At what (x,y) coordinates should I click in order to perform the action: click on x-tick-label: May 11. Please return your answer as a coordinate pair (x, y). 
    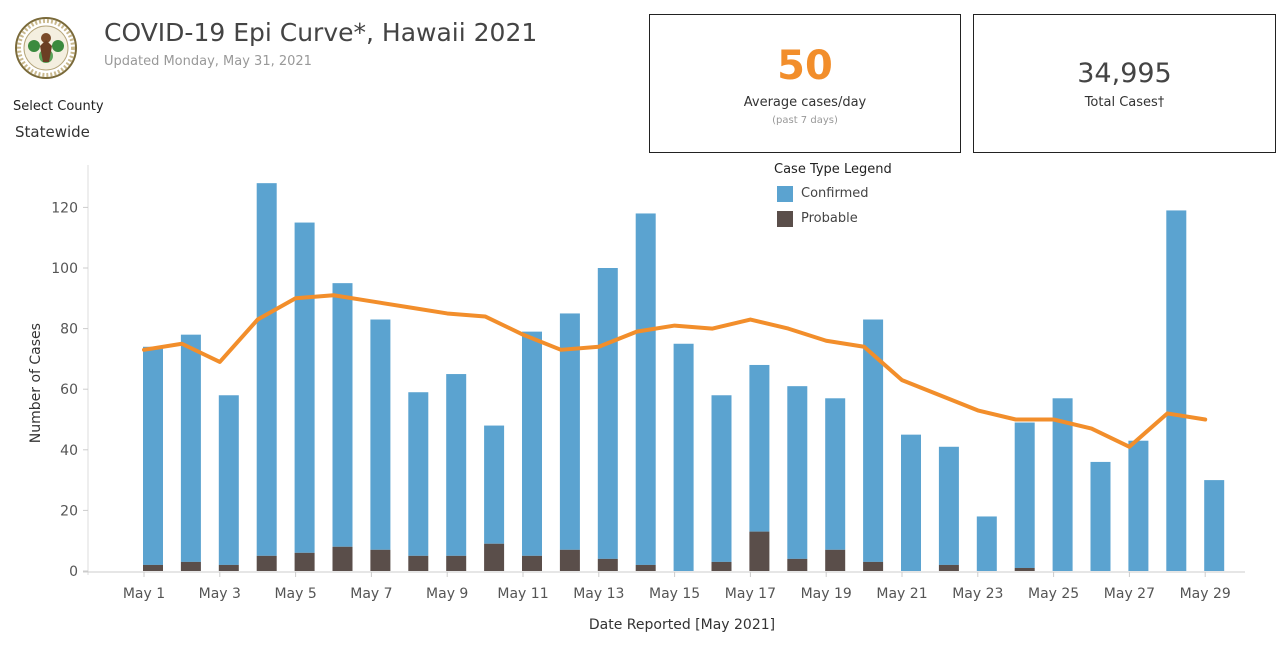
    Looking at the image, I should click on (522, 594).